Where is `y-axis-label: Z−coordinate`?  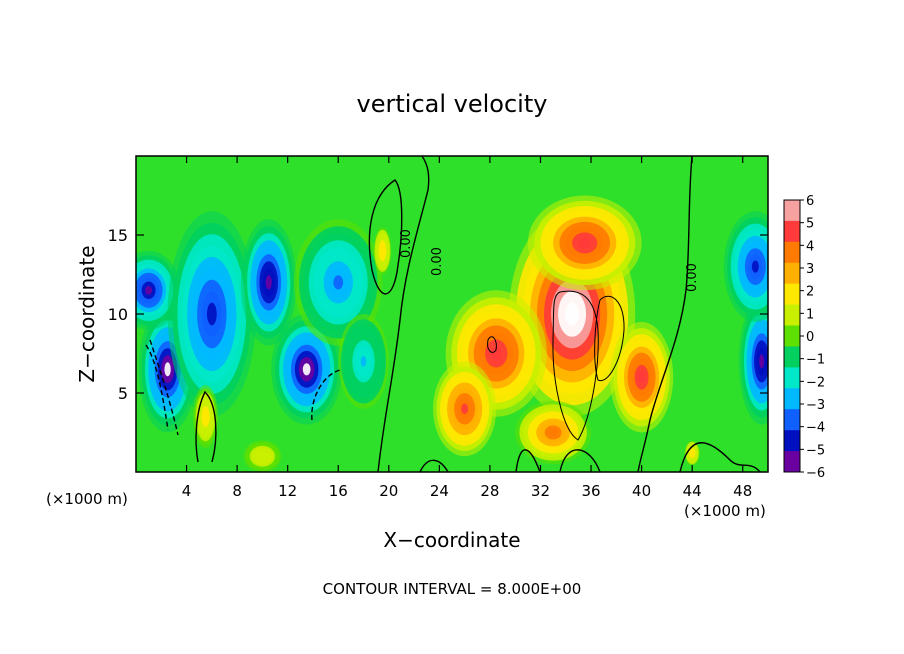 y-axis-label: Z−coordinate is located at coordinates (87, 313).